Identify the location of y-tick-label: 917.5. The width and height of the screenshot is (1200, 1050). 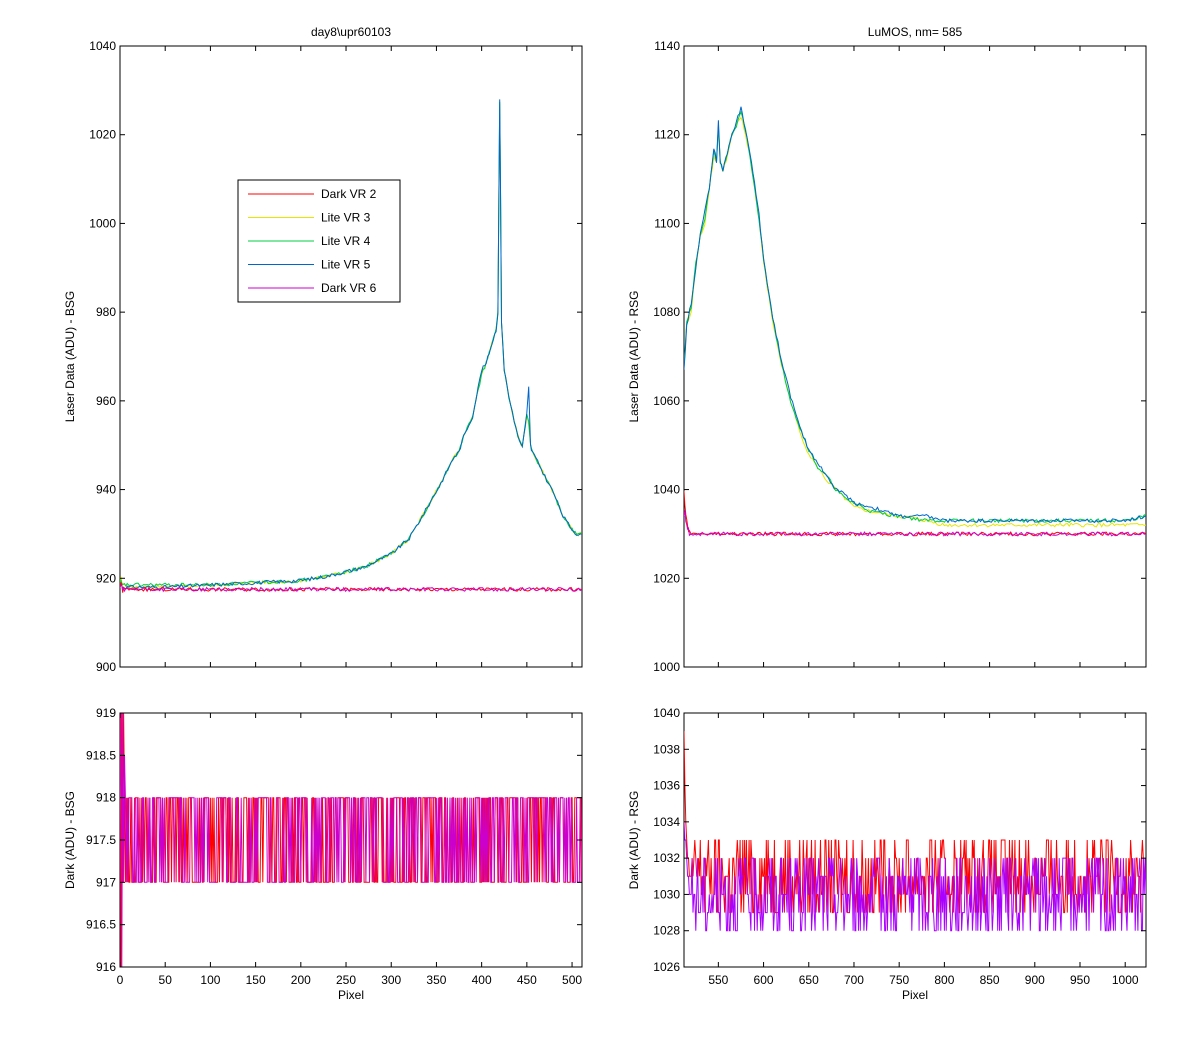
(101, 840).